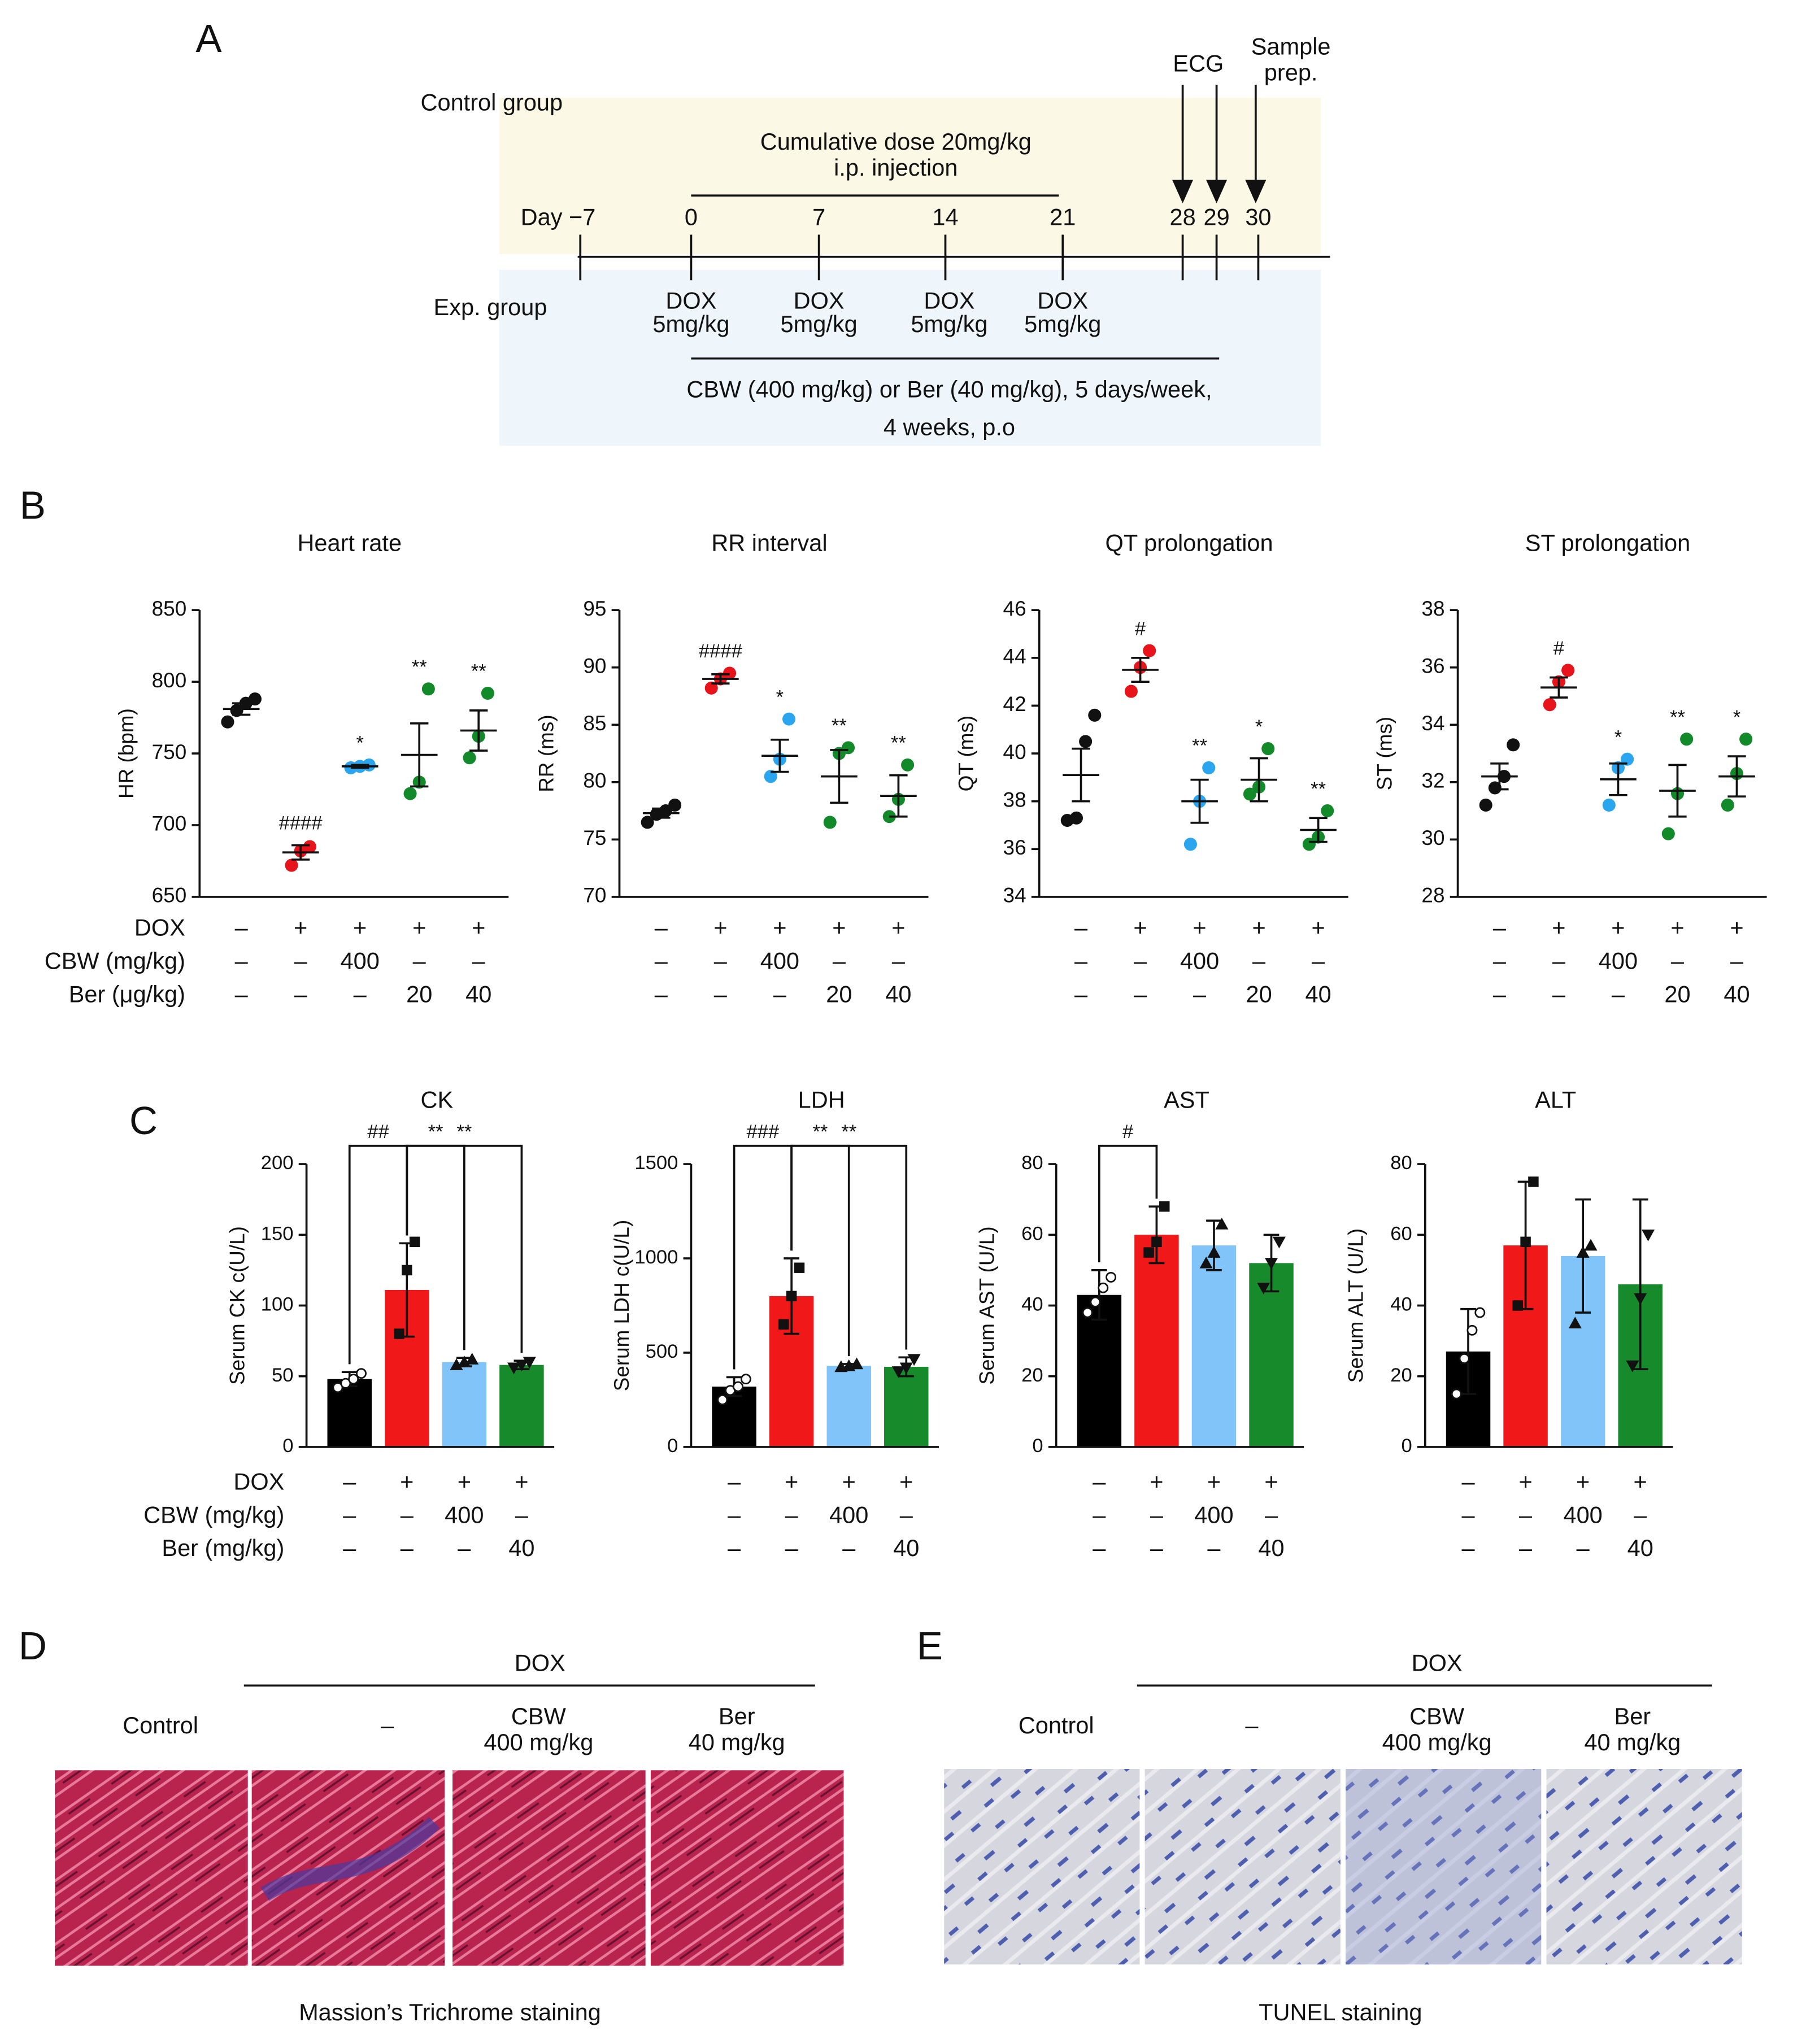 This screenshot has height=2044, width=1806. Describe the element at coordinates (1057, 1725) in the screenshot. I see `group-label: Control` at that location.